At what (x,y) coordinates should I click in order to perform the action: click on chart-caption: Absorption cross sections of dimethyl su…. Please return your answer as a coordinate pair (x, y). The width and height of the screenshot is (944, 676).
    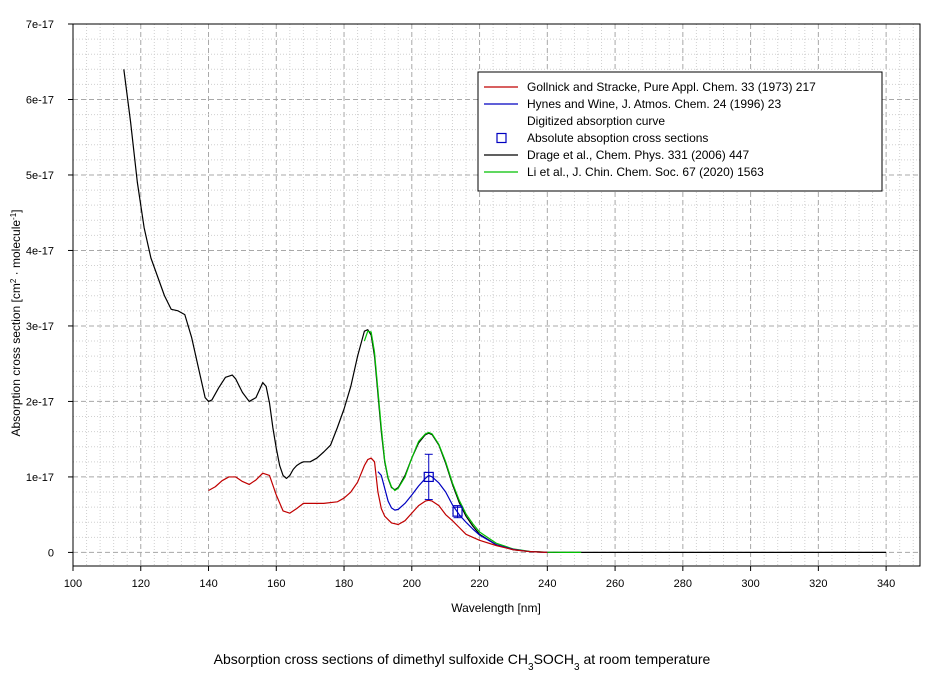
    Looking at the image, I should click on (462, 662).